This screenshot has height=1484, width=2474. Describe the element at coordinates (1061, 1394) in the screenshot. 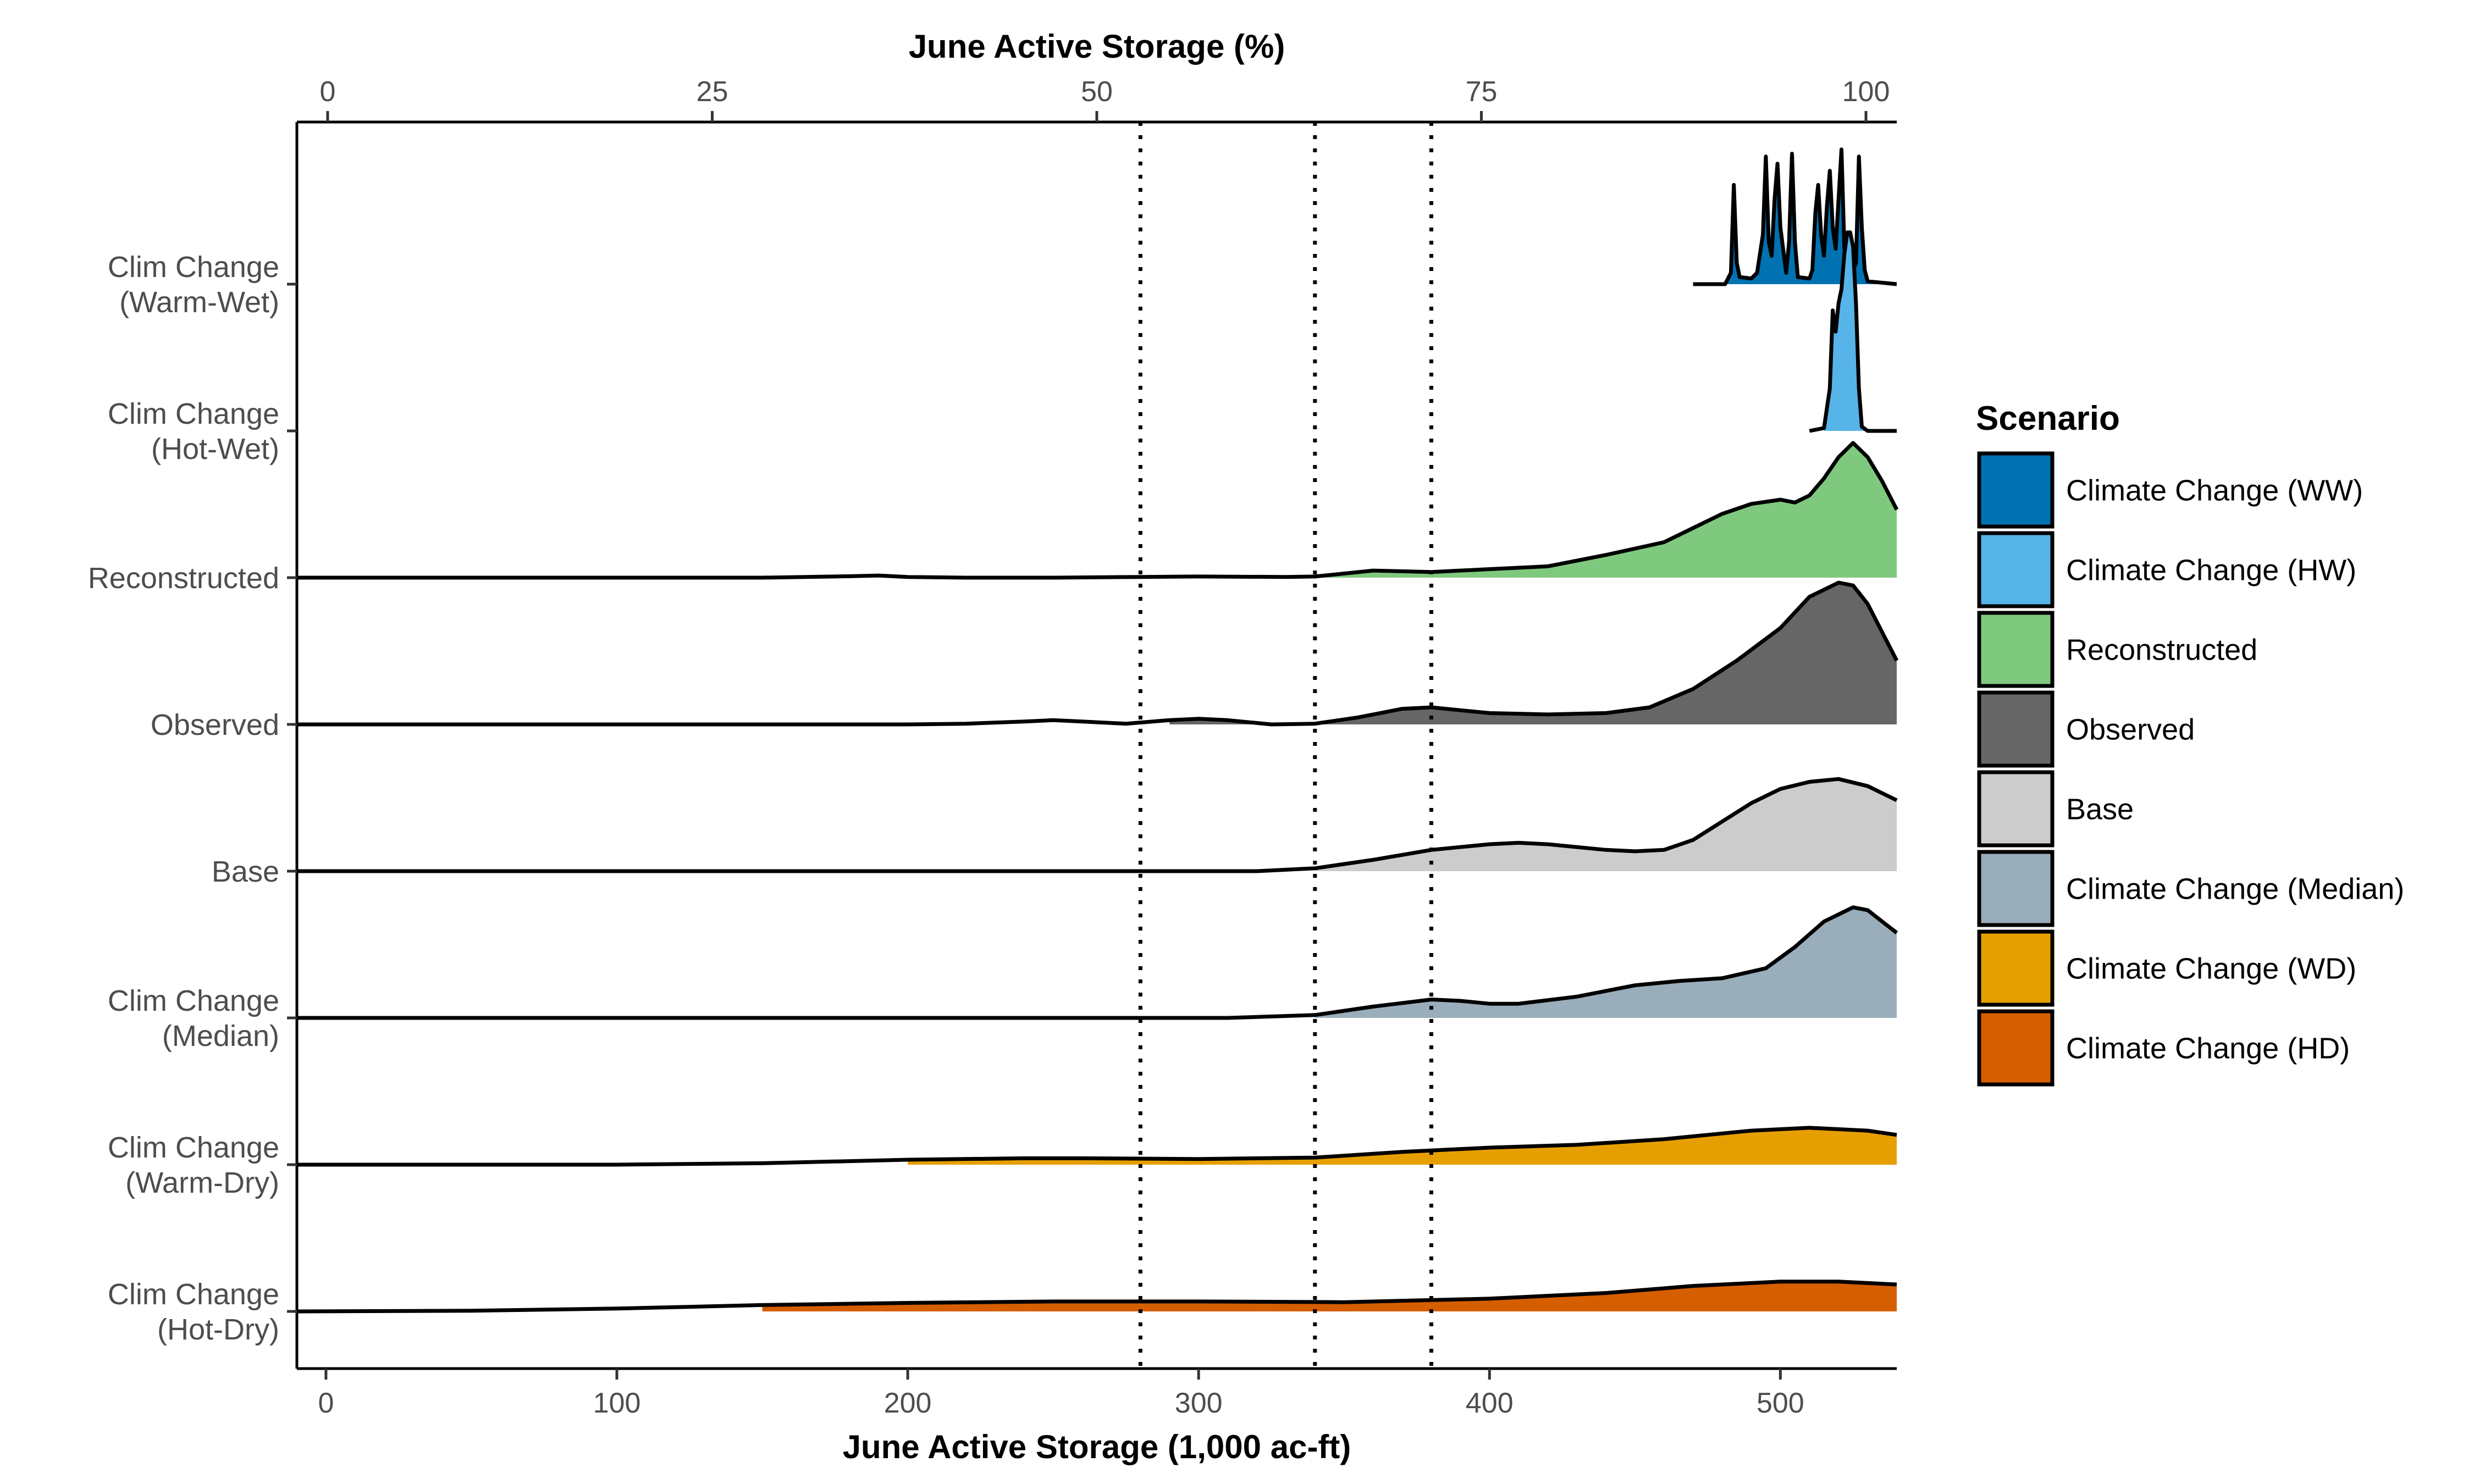

I see `bottom-axis: 0 100 200 300 400 500` at that location.